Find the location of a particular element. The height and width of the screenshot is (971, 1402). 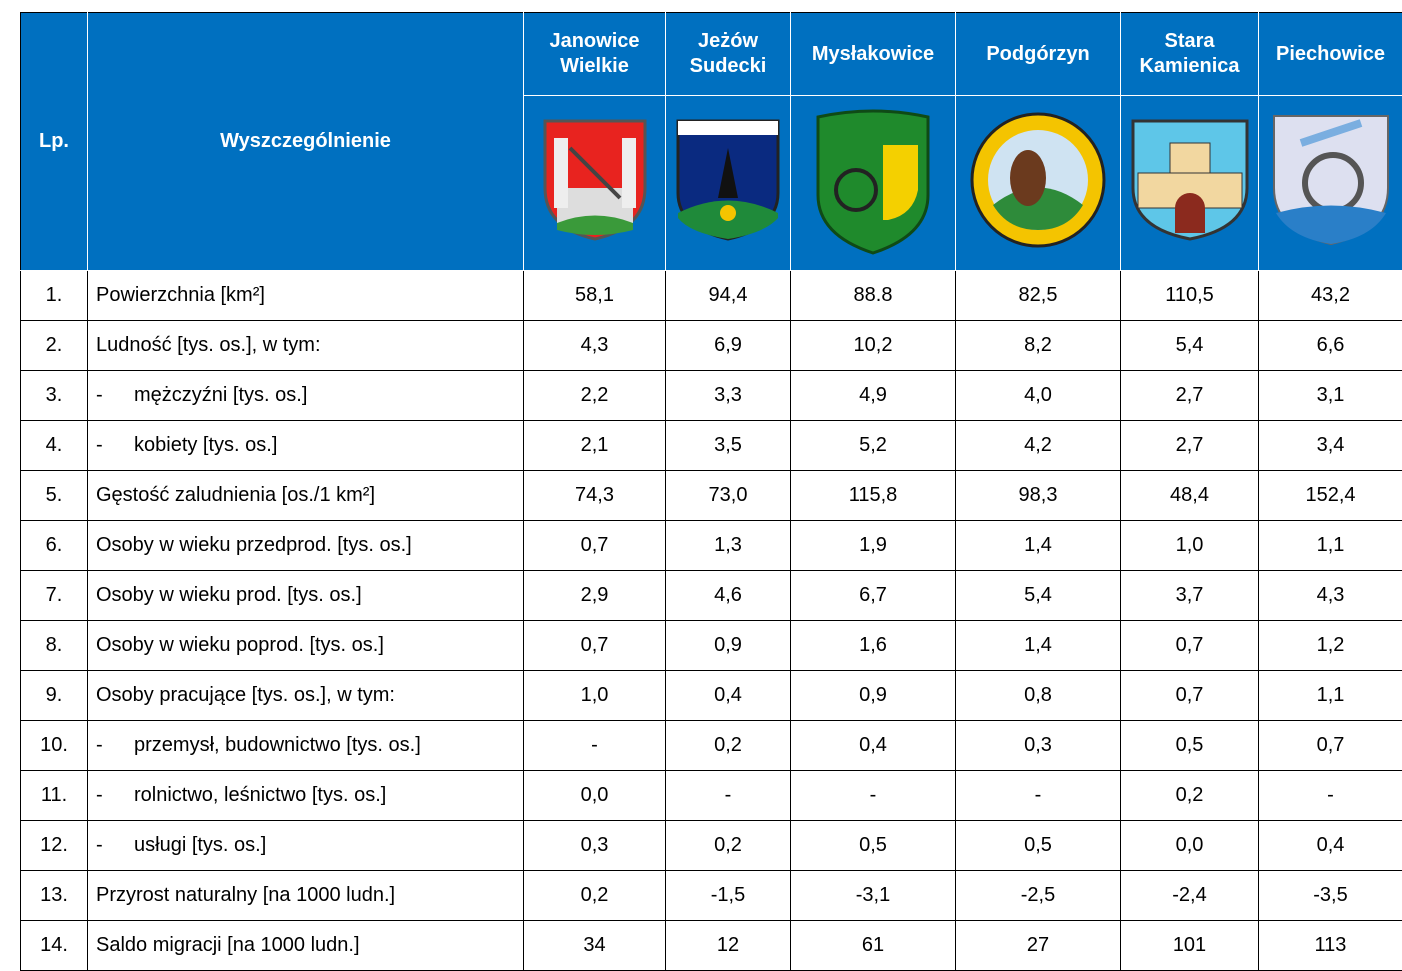

row-label: Przyrost naturalny [na 1000 ludn.] is located at coordinates (306, 896).